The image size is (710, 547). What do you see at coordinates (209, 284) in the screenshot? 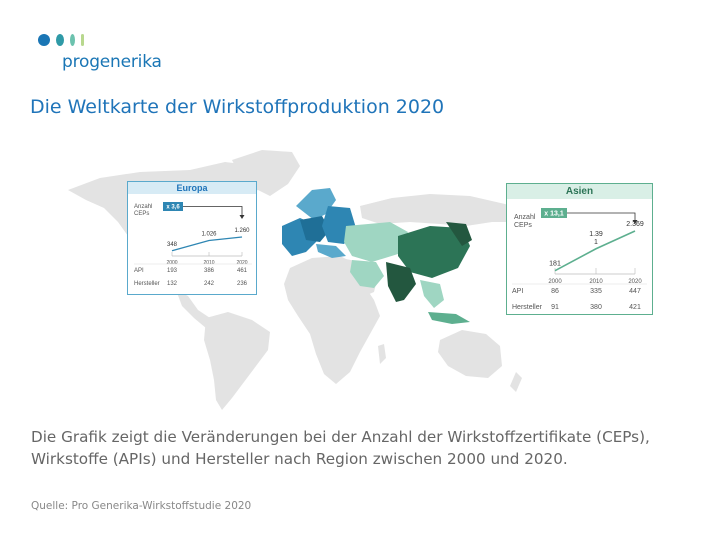
I see `europe-cell-1-1: 242` at bounding box center [209, 284].